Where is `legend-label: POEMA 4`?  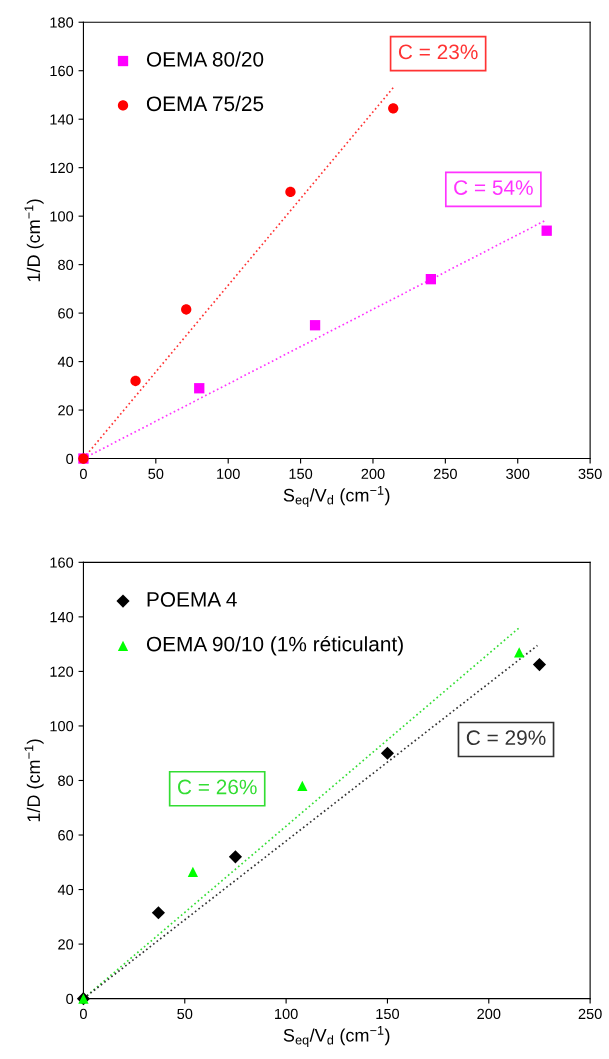
legend-label: POEMA 4 is located at coordinates (192, 599).